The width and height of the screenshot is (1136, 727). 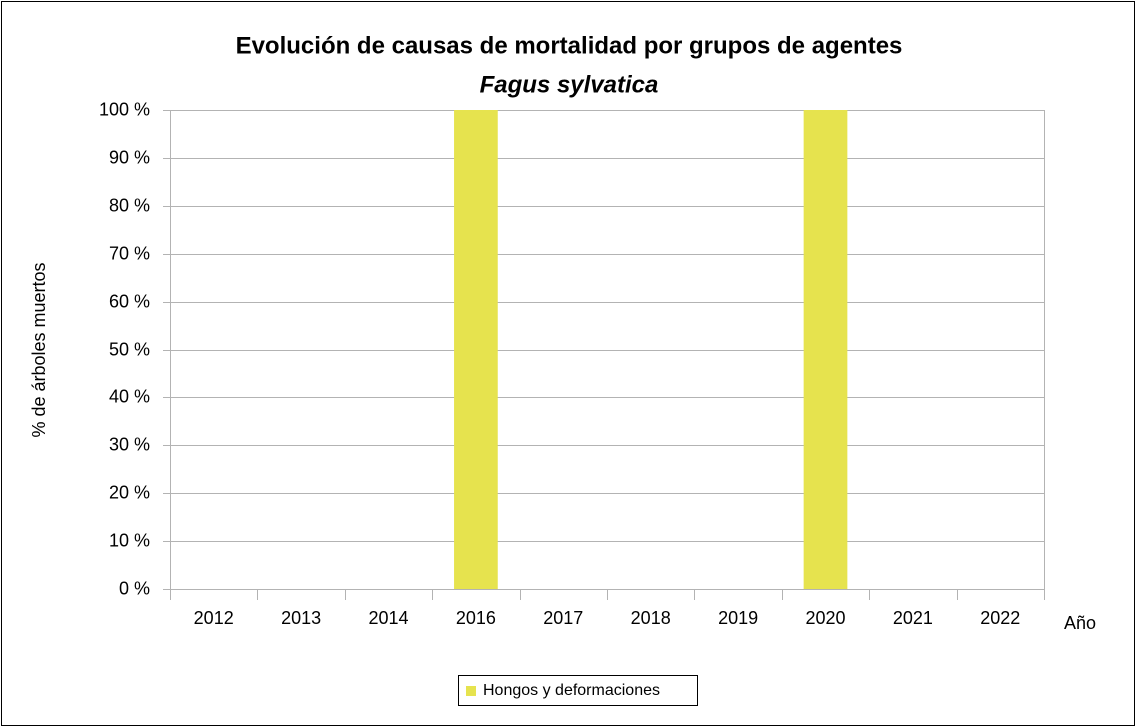 What do you see at coordinates (129, 301) in the screenshot?
I see `y-tick-label: 60 %` at bounding box center [129, 301].